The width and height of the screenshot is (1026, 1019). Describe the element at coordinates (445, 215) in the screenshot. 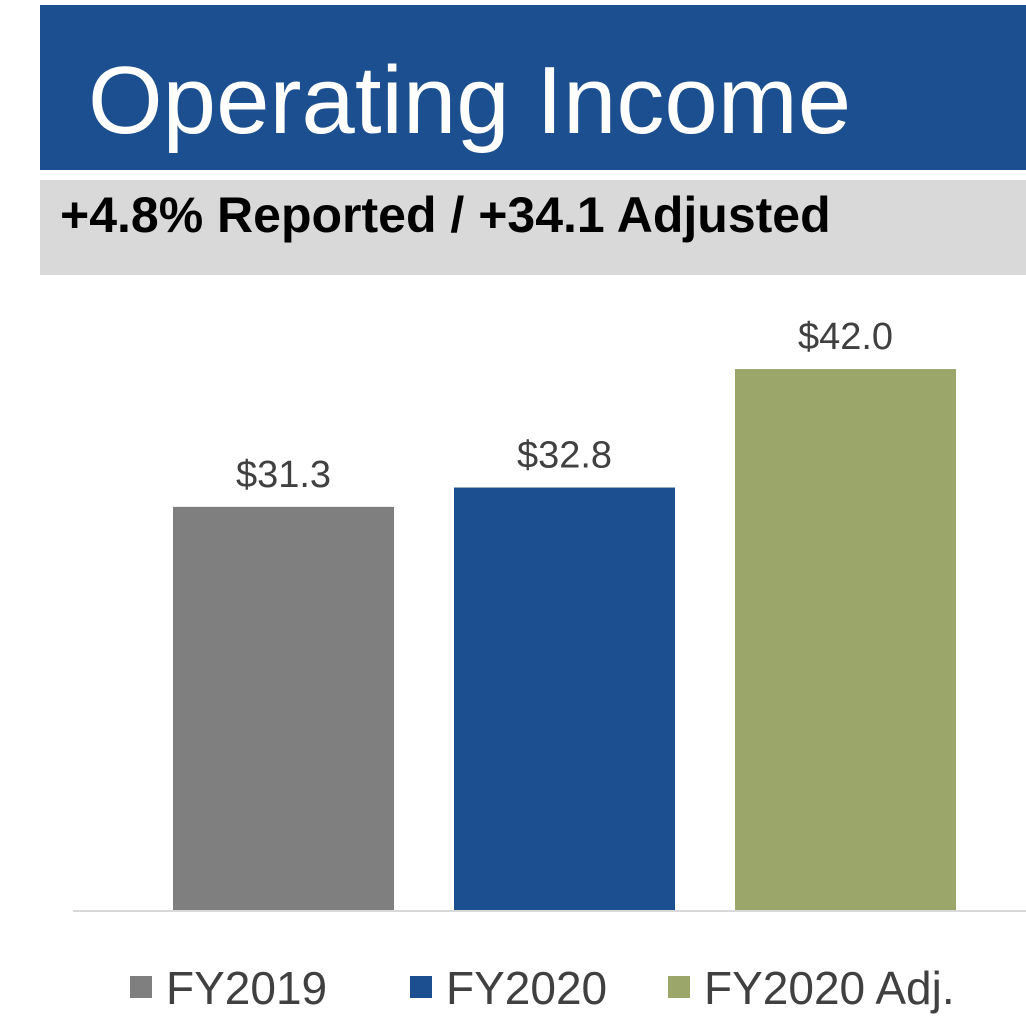

I see `chart-subtitle: +4.8% Reported / +34.1 Adjusted` at that location.